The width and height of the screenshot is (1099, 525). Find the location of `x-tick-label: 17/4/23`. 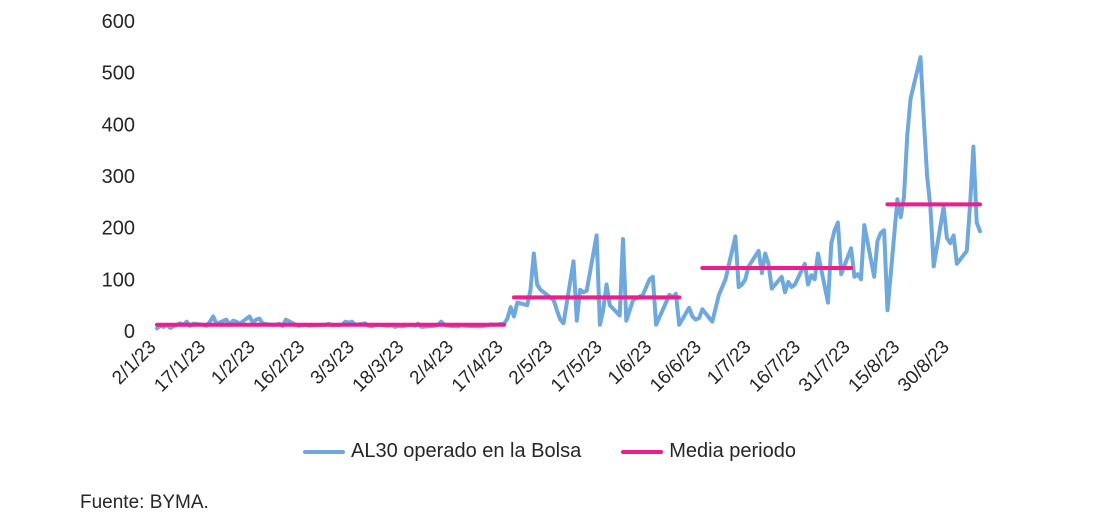

x-tick-label: 17/4/23 is located at coordinates (478, 367).